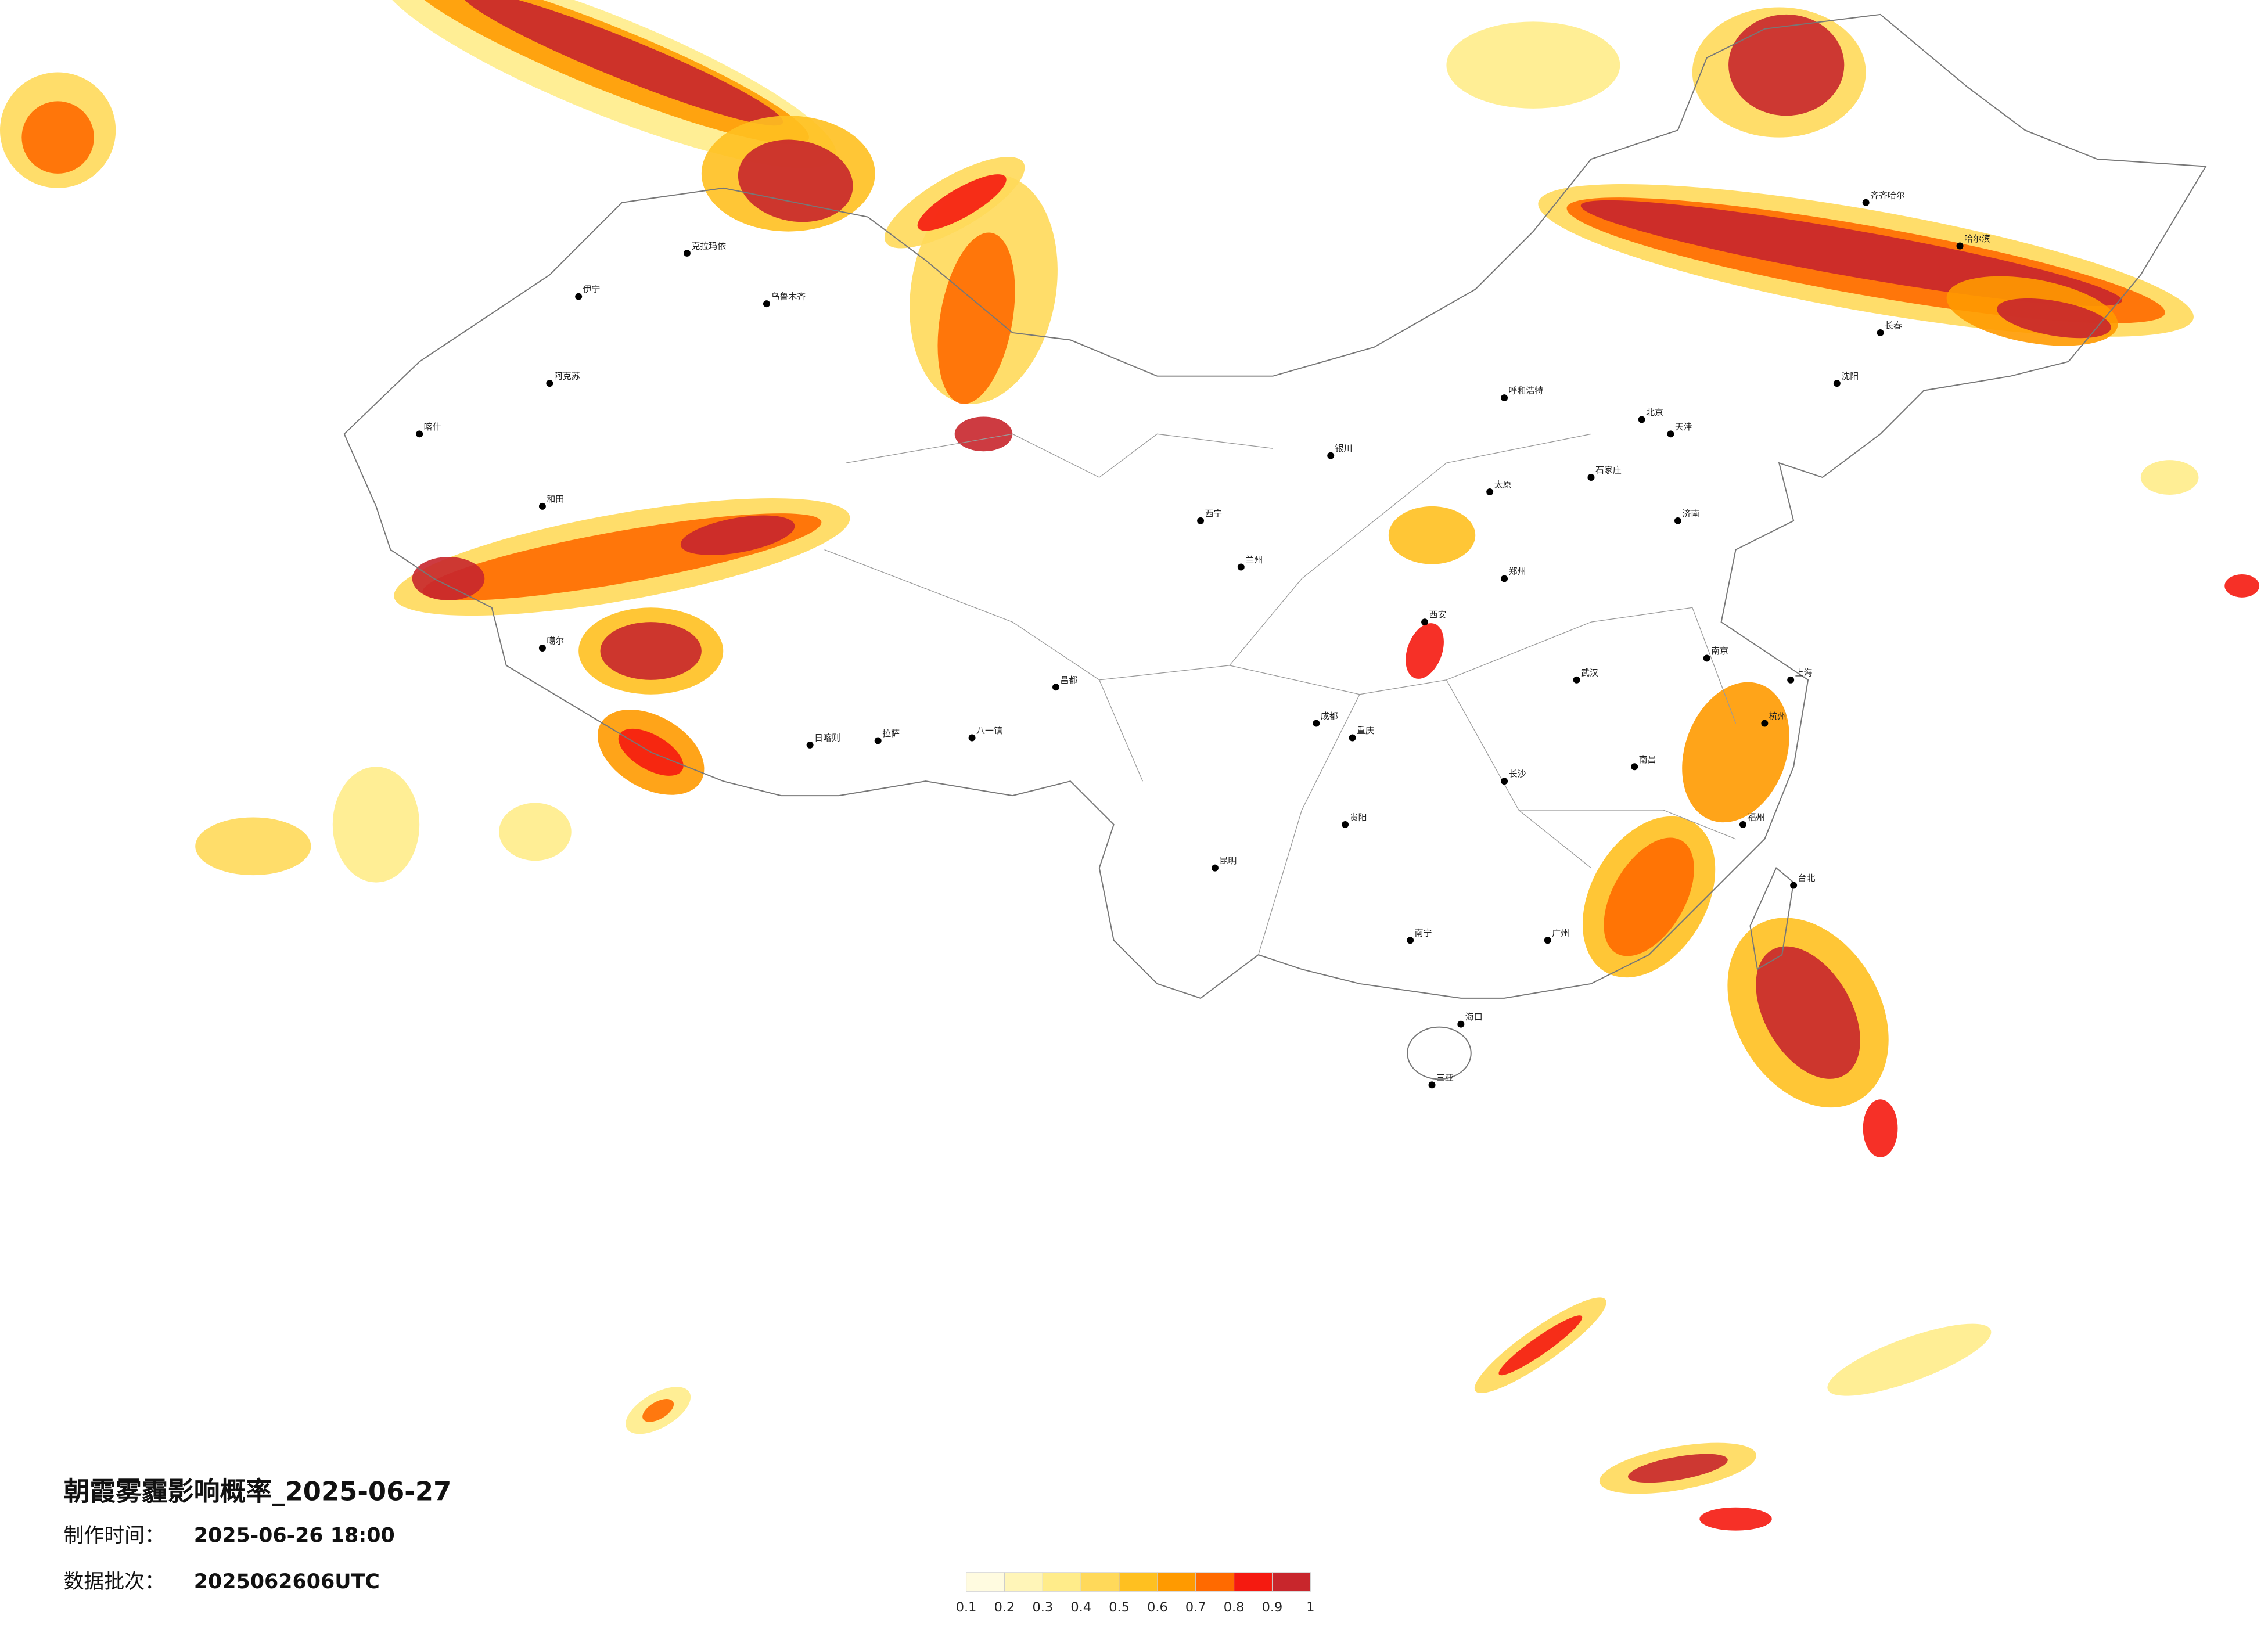 This screenshot has height=1626, width=2268. What do you see at coordinates (287, 1581) in the screenshot?
I see `batch: 2025062606UTC` at bounding box center [287, 1581].